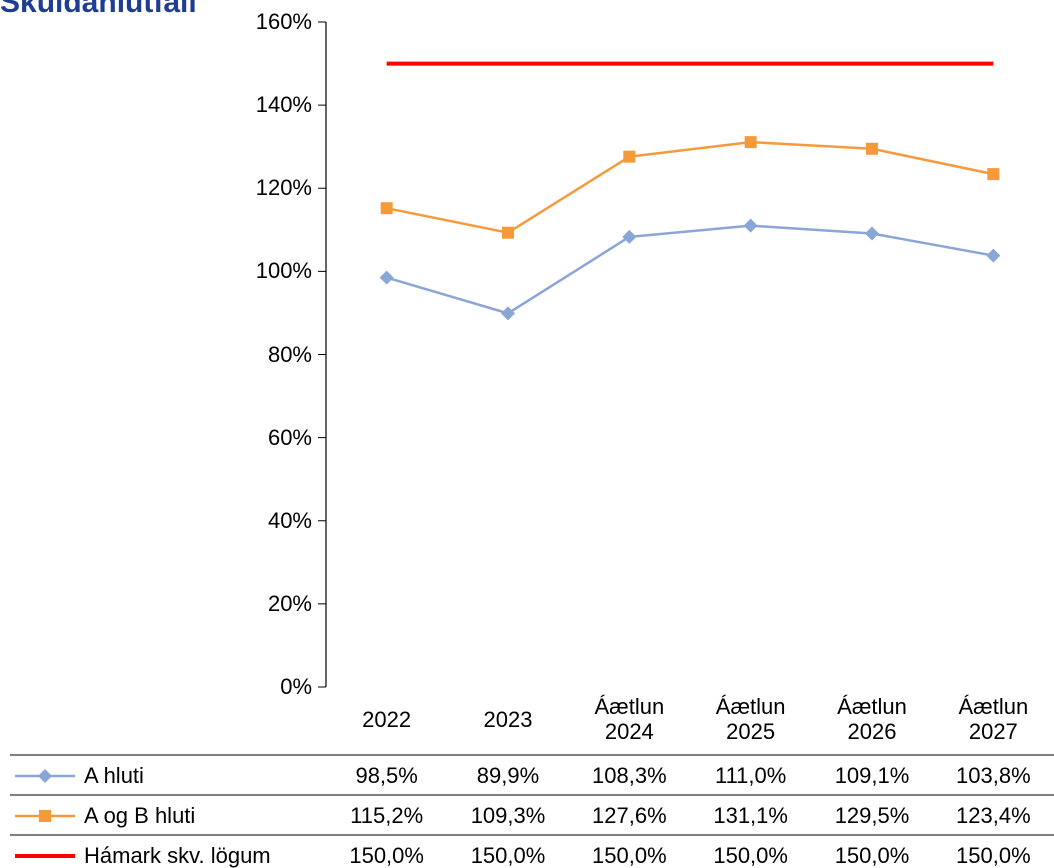  Describe the element at coordinates (387, 719) in the screenshot. I see `x-tick-label: 2022` at that location.